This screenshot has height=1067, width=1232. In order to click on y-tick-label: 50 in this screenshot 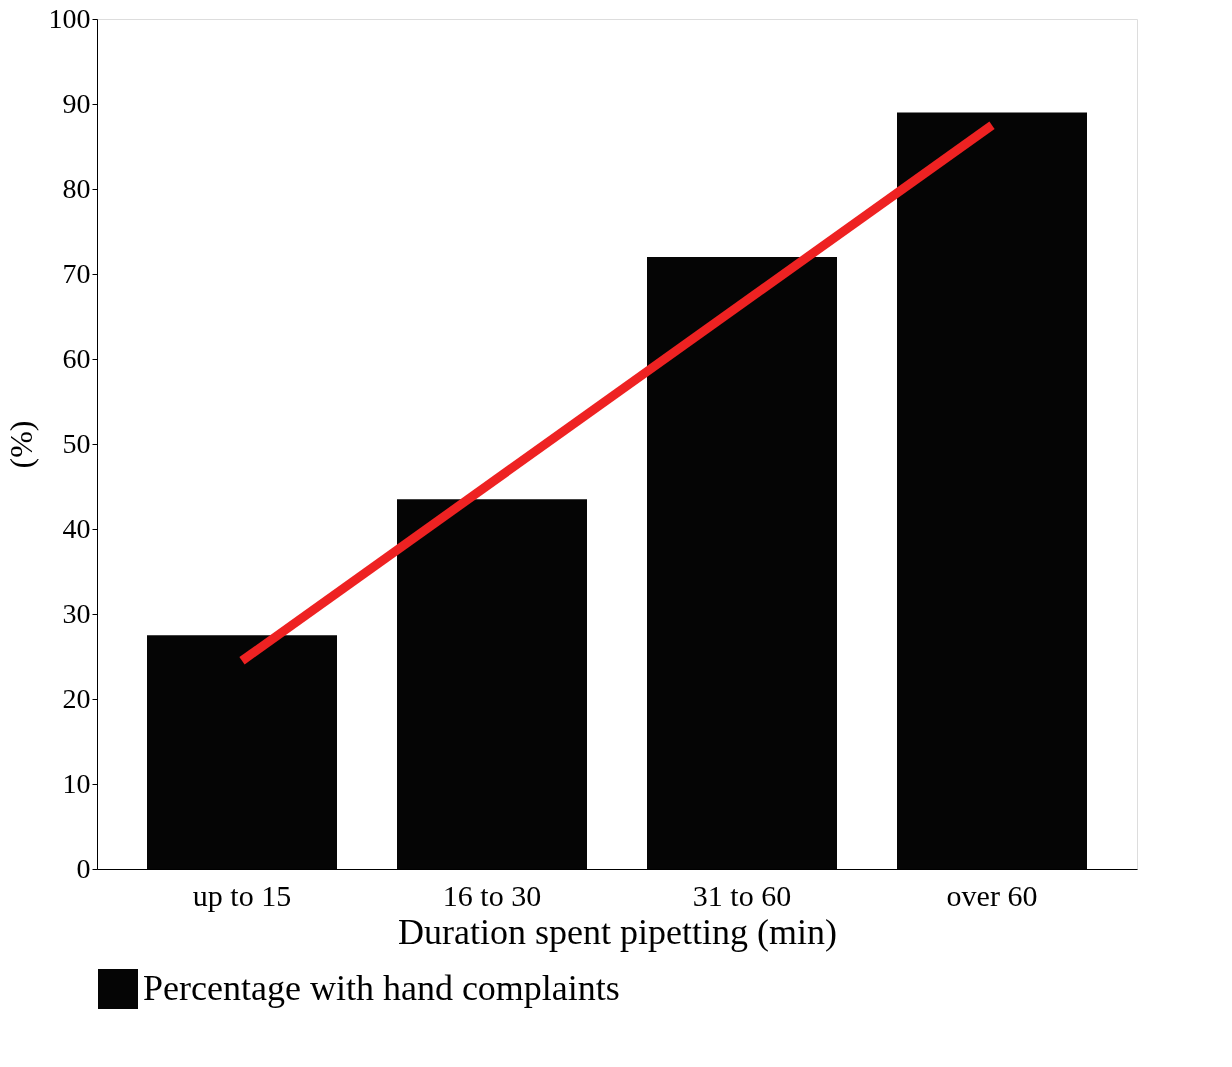, I will do `click(76, 443)`.